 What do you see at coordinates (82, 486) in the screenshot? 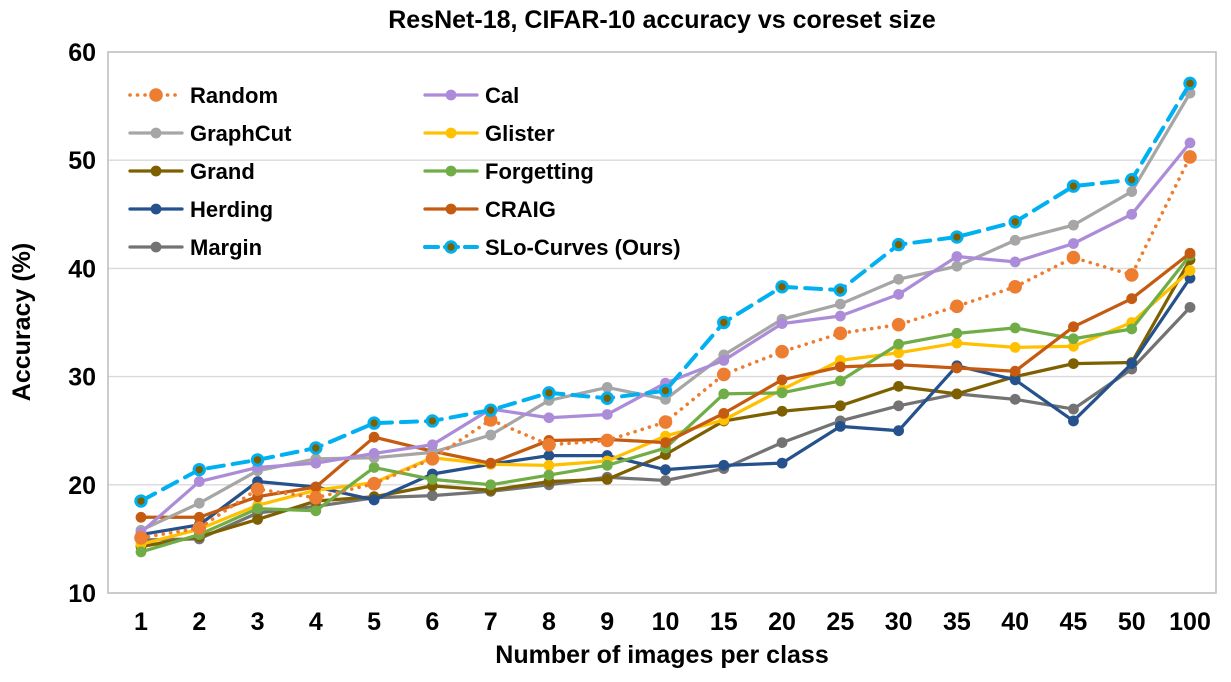
I see `y-tick-label: 20` at bounding box center [82, 486].